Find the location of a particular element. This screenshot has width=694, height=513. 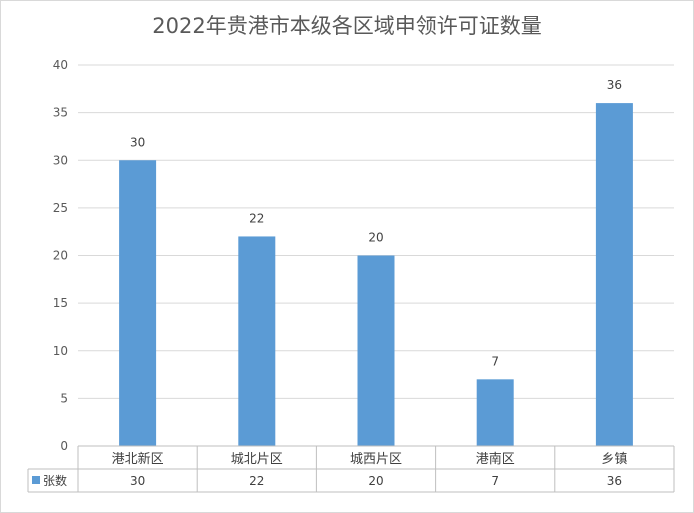

y-tick-label: 15 is located at coordinates (60, 303).